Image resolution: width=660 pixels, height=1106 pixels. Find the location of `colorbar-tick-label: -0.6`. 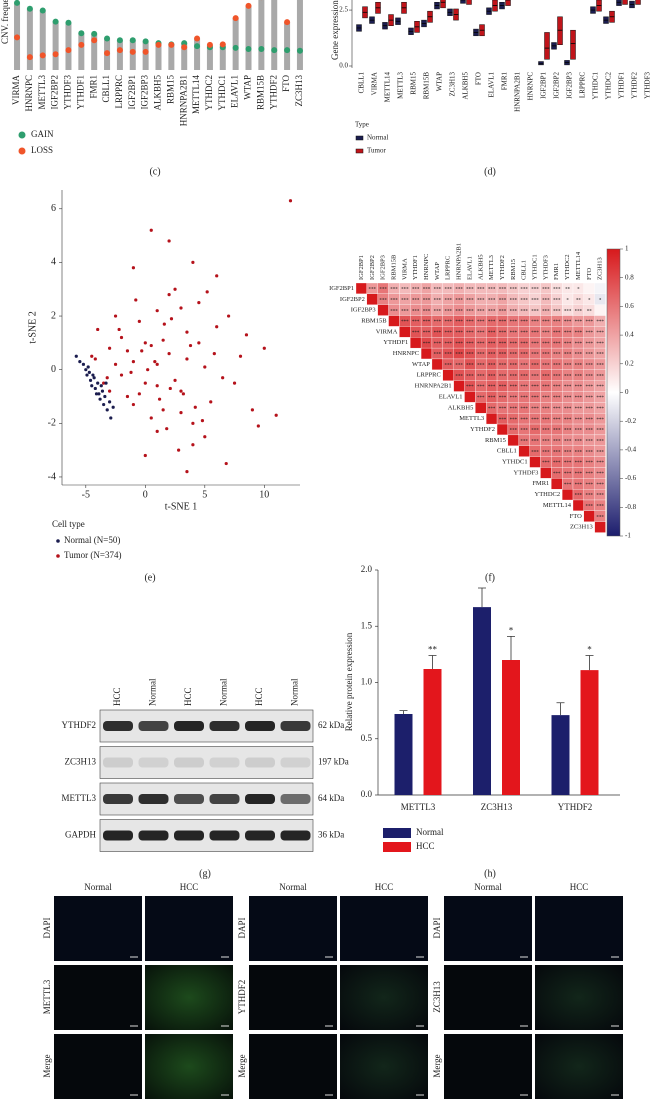

colorbar-tick-label: -0.6 is located at coordinates (631, 478).